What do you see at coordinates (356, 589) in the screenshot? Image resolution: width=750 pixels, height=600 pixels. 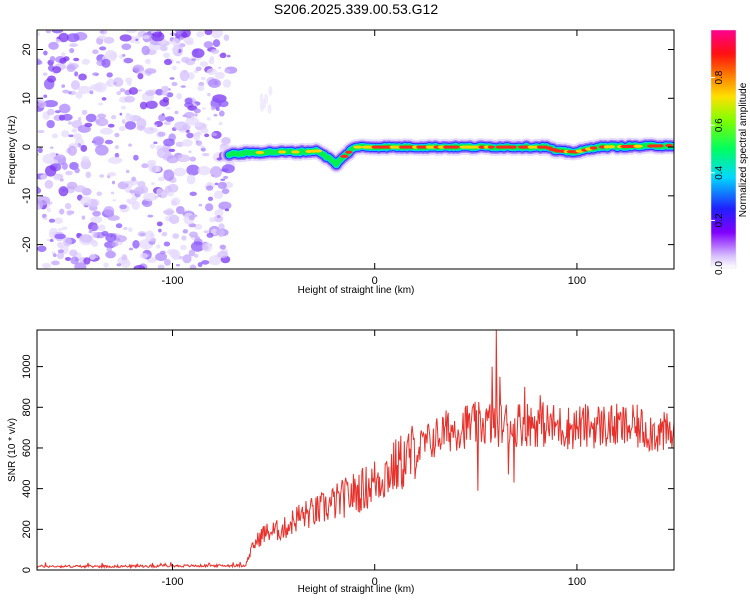 I see `snr-x-label: Height of straight line (km)` at bounding box center [356, 589].